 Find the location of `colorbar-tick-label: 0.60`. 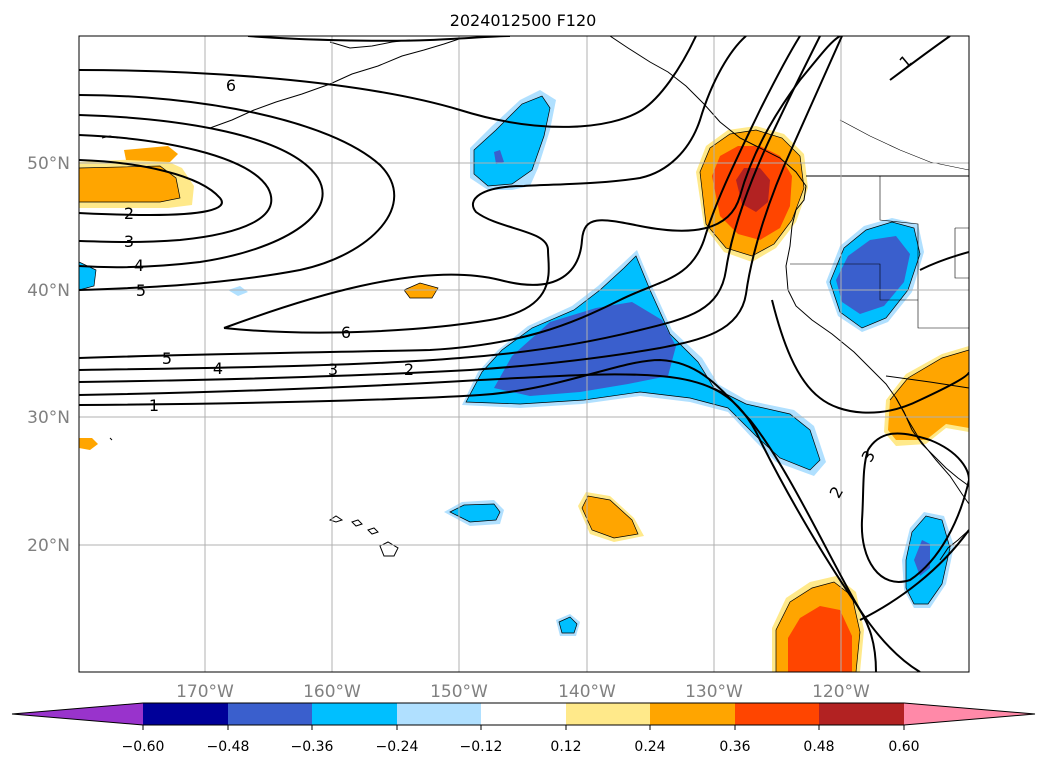

colorbar-tick-label: 0.60 is located at coordinates (903, 747).